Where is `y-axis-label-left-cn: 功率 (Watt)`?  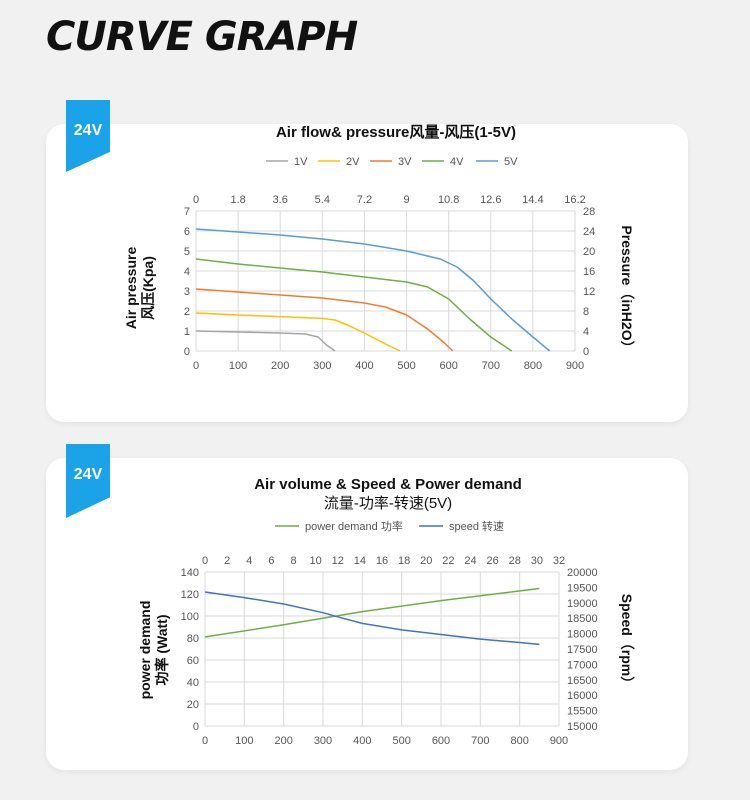 y-axis-label-left-cn: 功率 (Watt) is located at coordinates (162, 649).